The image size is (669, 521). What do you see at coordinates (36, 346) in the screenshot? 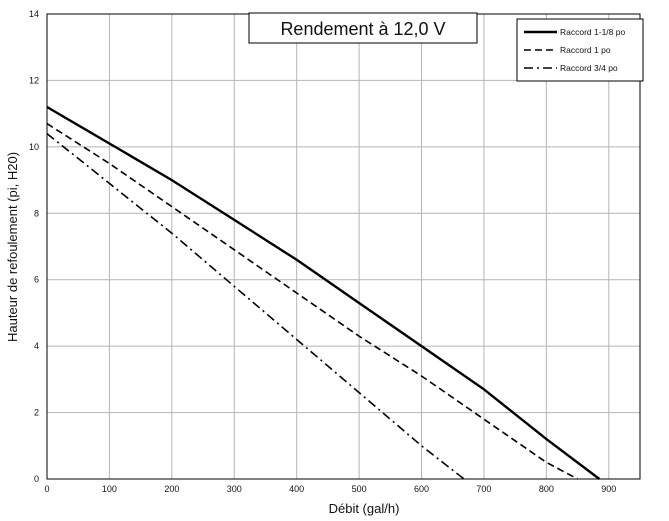
I see `y-tick-label: 4` at bounding box center [36, 346].